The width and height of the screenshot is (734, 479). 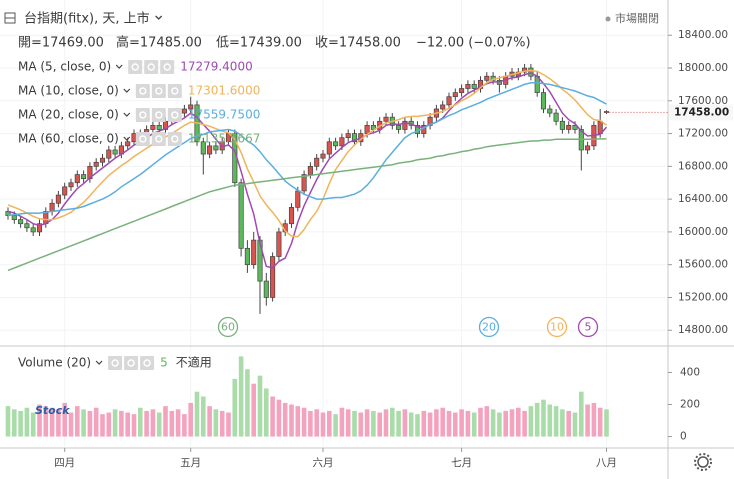 I want to click on gear-teeth, so click(x=703, y=462).